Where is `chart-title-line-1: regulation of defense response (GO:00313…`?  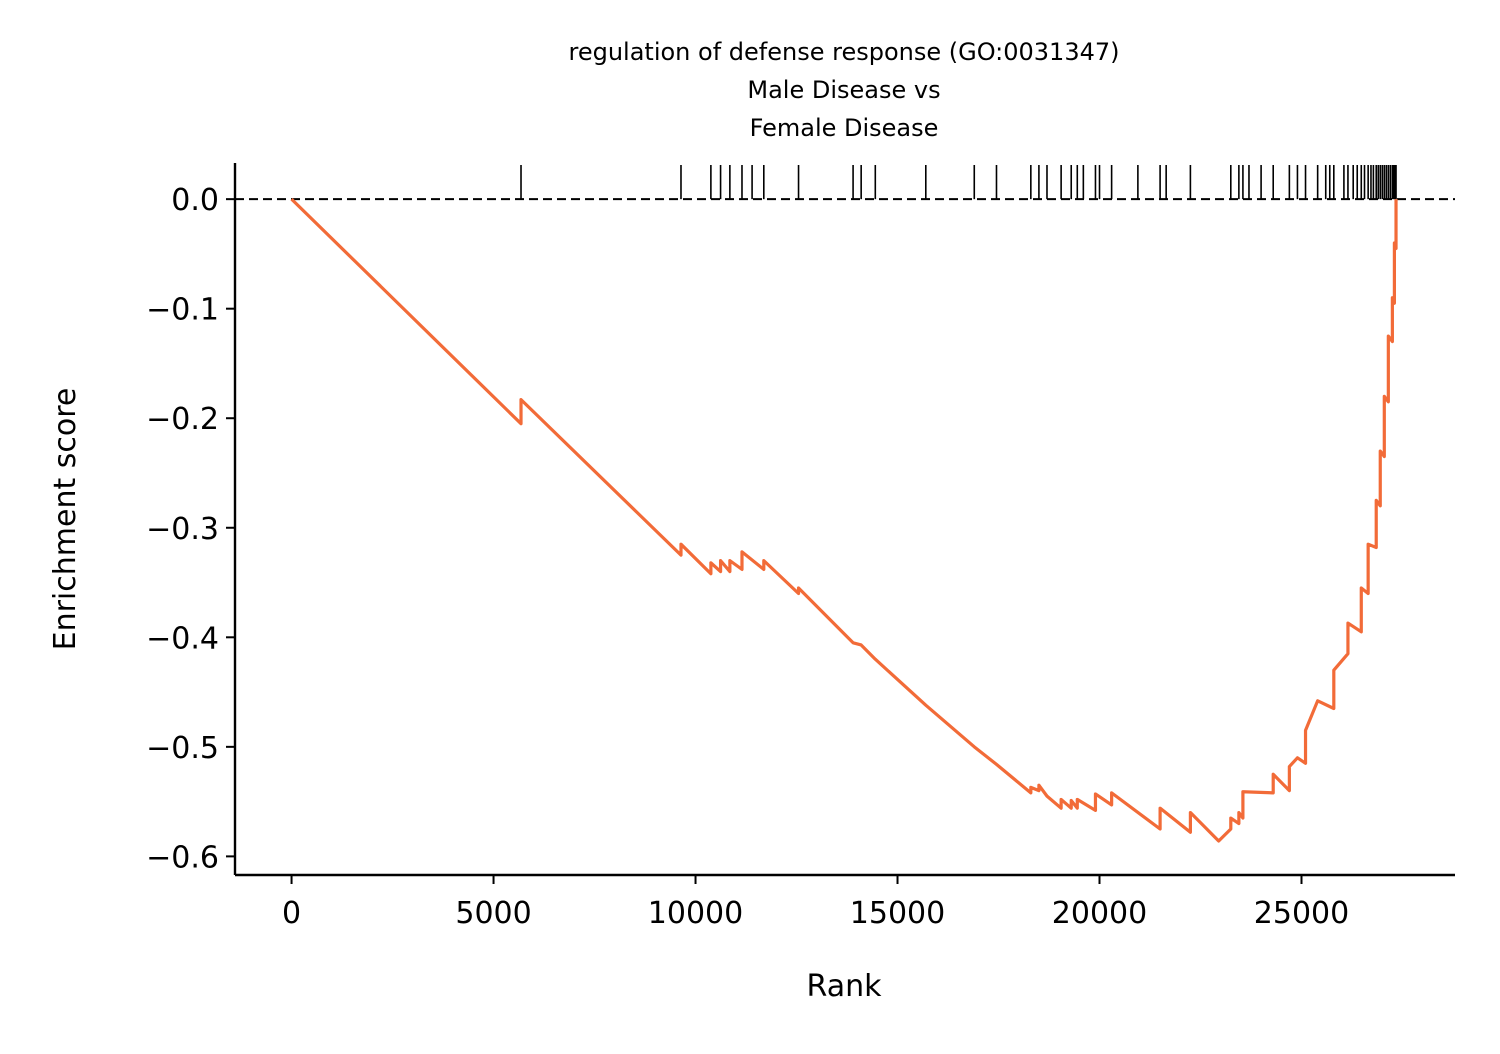
chart-title-line-1: regulation of defense response (GO:00313… is located at coordinates (843, 52).